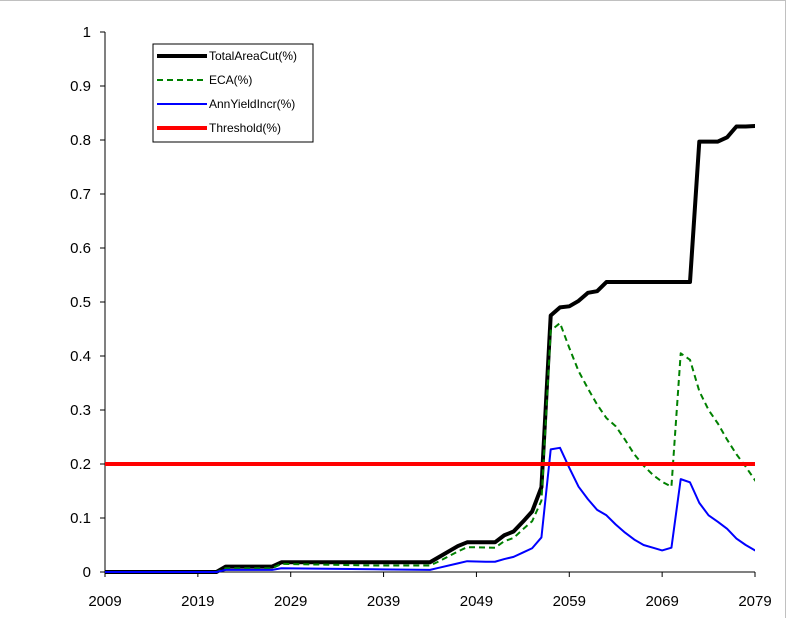 This screenshot has height=624, width=787. I want to click on y-tick-label: 0.1, so click(80, 518).